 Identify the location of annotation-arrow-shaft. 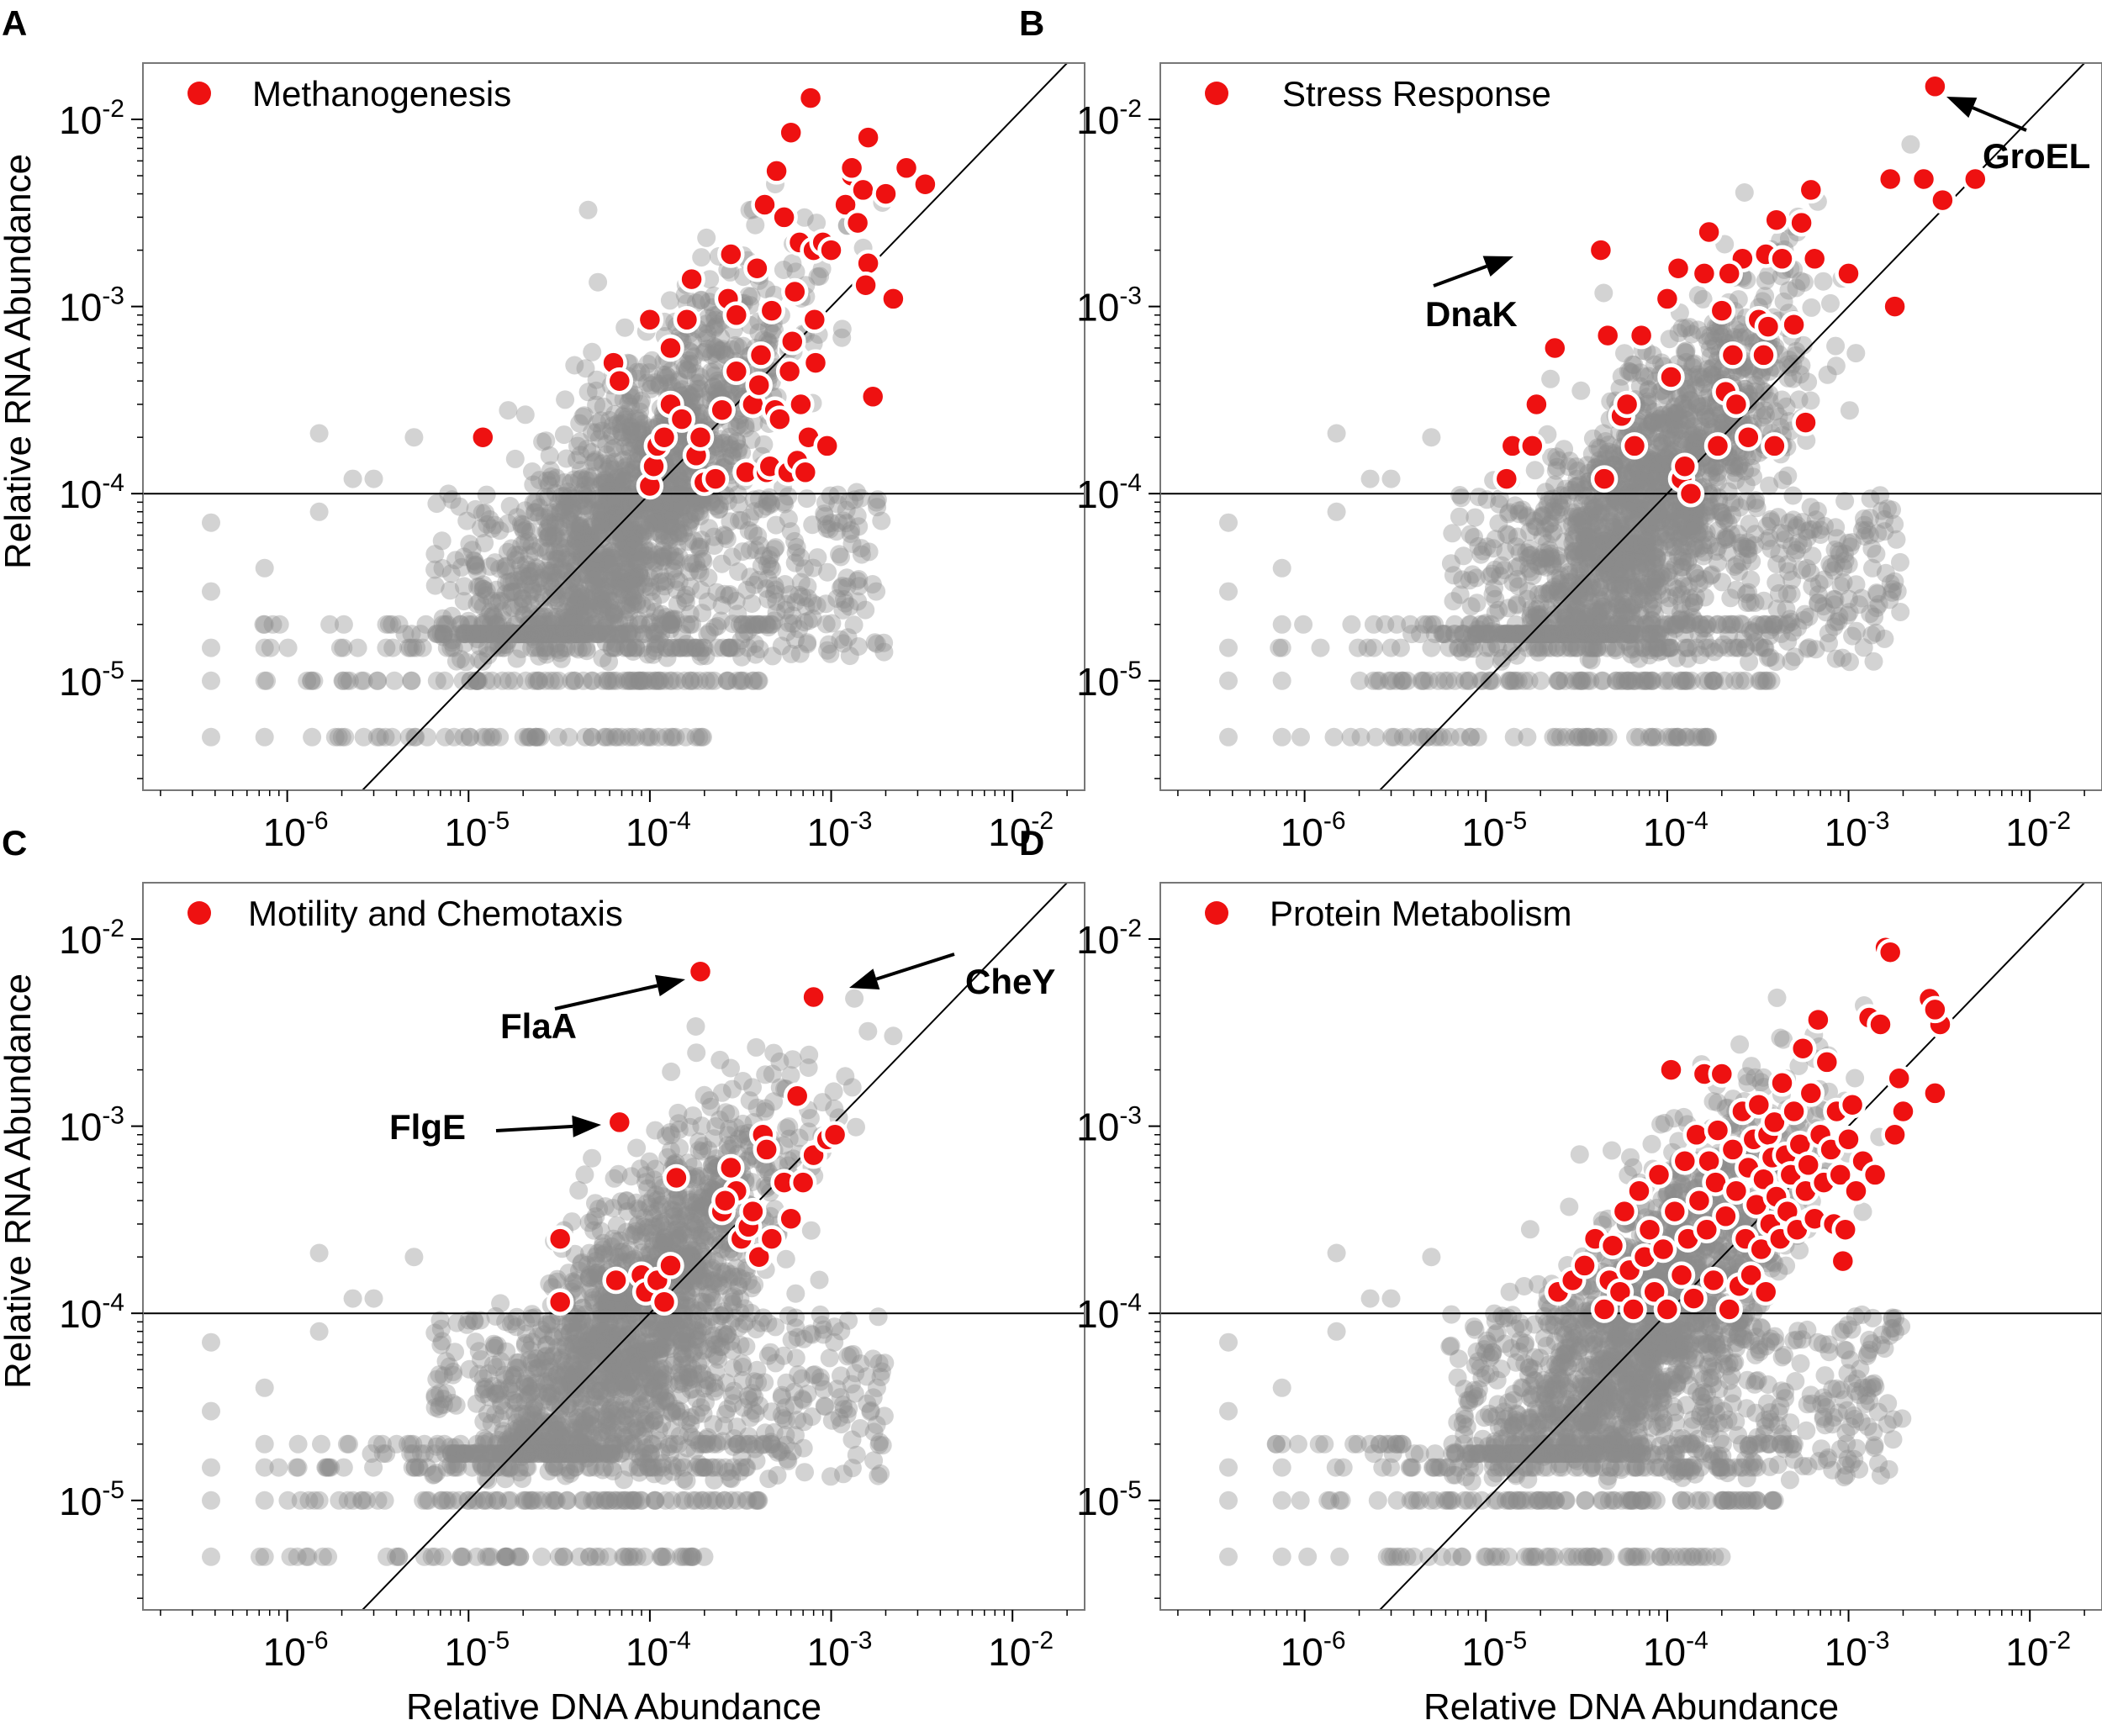
(1460, 276).